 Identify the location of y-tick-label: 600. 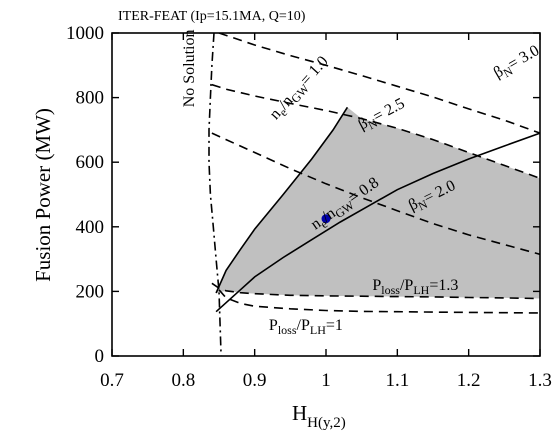
(90, 162).